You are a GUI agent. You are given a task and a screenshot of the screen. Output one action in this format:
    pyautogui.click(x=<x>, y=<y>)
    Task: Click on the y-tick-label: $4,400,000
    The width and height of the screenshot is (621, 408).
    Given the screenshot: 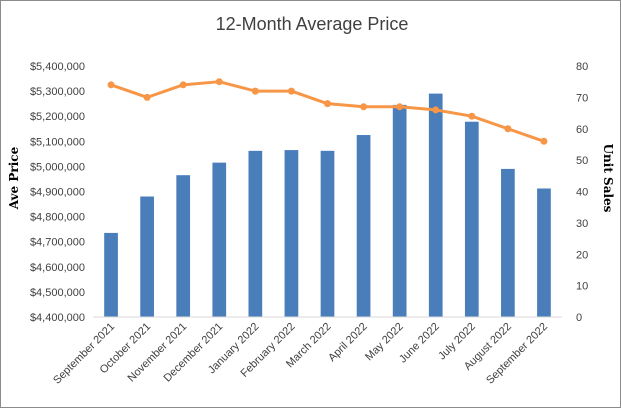 What is the action you would take?
    pyautogui.click(x=57, y=318)
    